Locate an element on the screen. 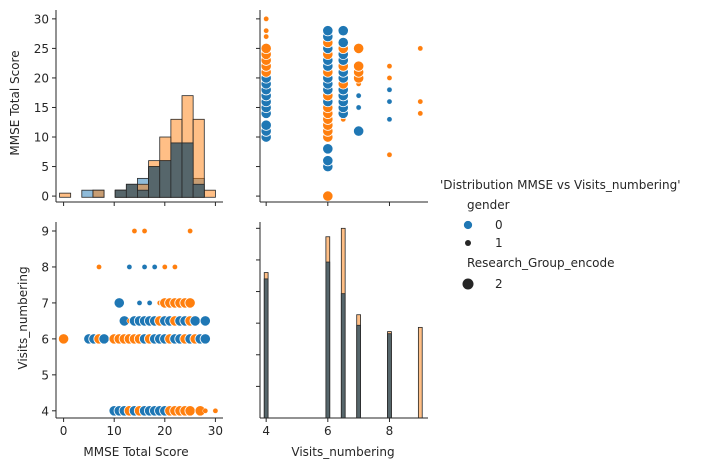 This screenshot has height=469, width=718. mmse-vs-visits-scatter-panel: 0 10 20 30 4 5 6 7 8 9 is located at coordinates (132, 330).